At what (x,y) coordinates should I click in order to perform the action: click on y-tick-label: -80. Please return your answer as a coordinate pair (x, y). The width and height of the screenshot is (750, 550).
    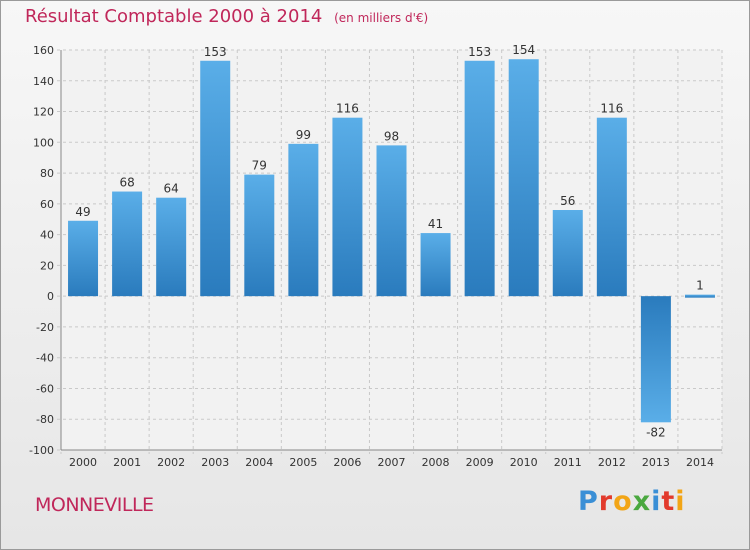
    Looking at the image, I should click on (45, 419).